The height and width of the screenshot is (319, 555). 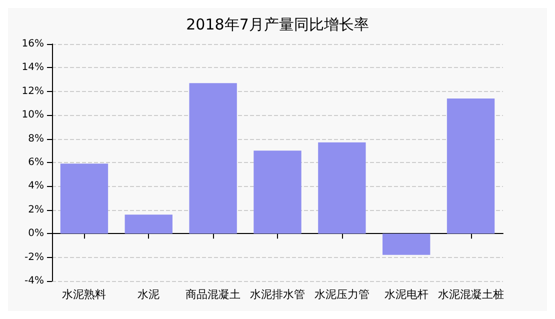 I want to click on x-tick-label: 水泥熟料, so click(x=84, y=294).